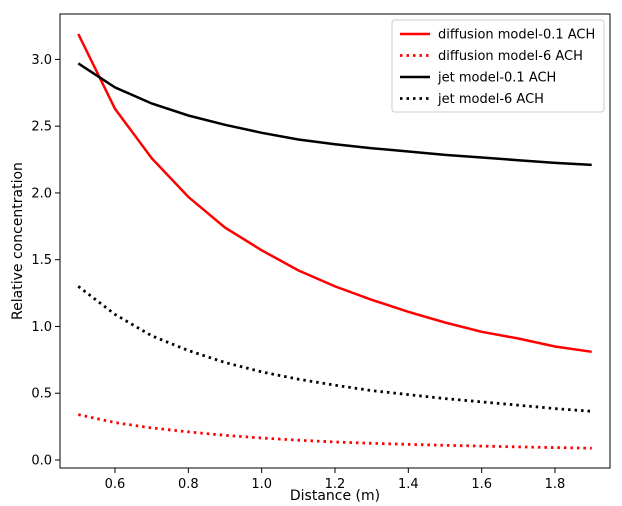  What do you see at coordinates (408, 484) in the screenshot?
I see `x-tick-label: 1.4` at bounding box center [408, 484].